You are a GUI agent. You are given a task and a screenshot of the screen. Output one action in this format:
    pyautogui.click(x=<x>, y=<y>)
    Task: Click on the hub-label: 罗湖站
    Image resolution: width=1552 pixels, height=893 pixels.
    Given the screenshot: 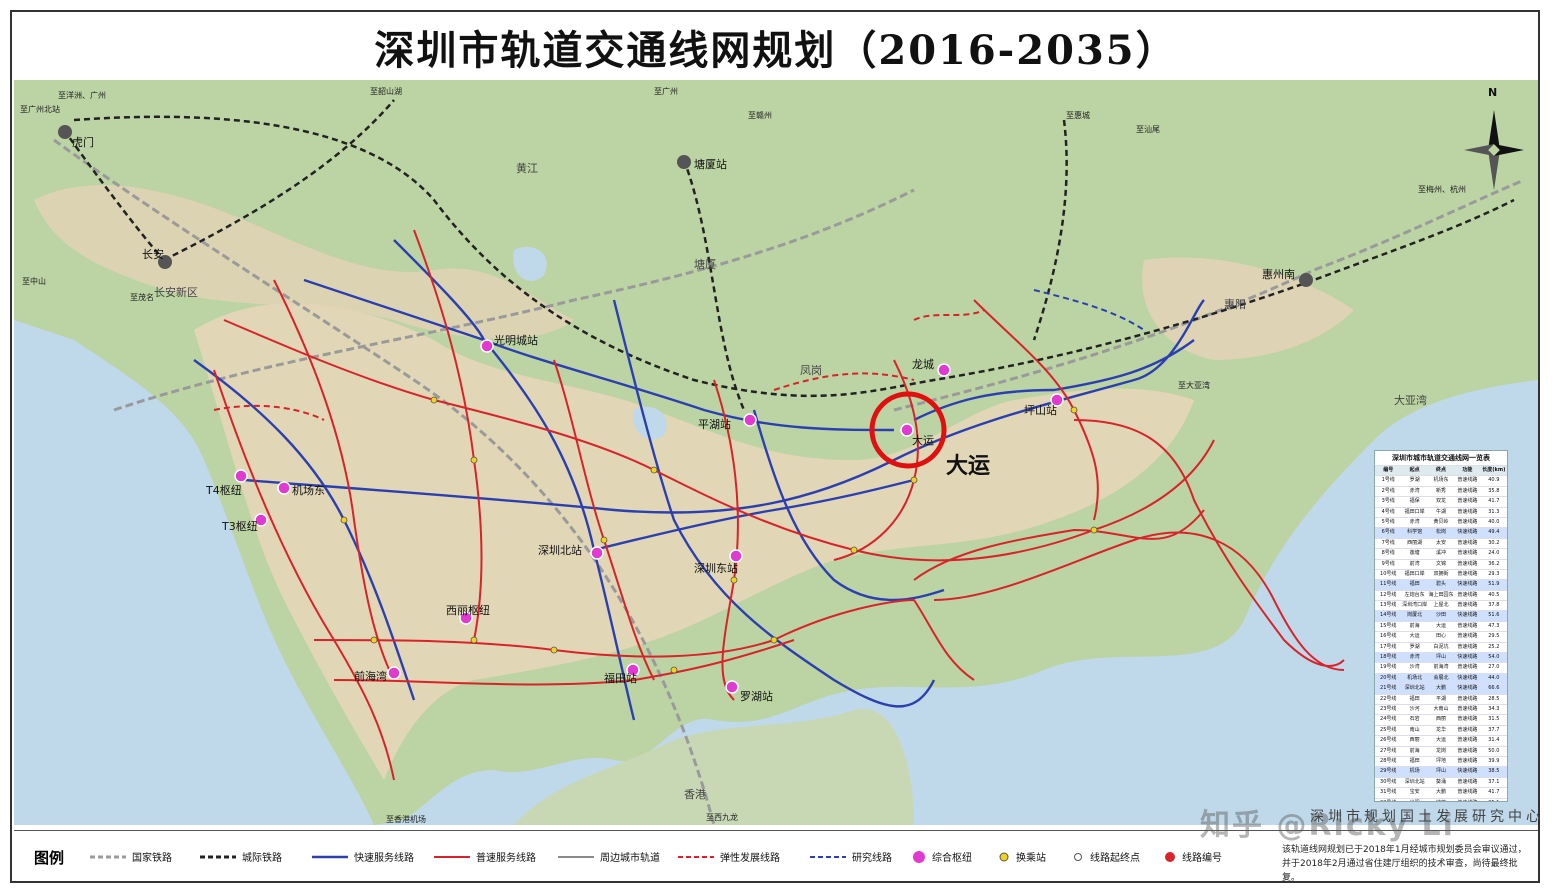 What is the action you would take?
    pyautogui.click(x=756, y=696)
    